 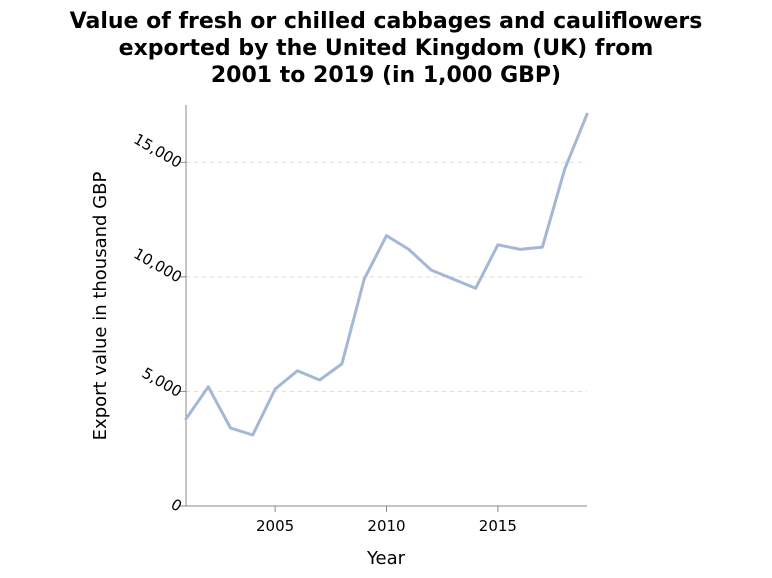 I want to click on y-tick-label: 0, so click(x=176, y=505).